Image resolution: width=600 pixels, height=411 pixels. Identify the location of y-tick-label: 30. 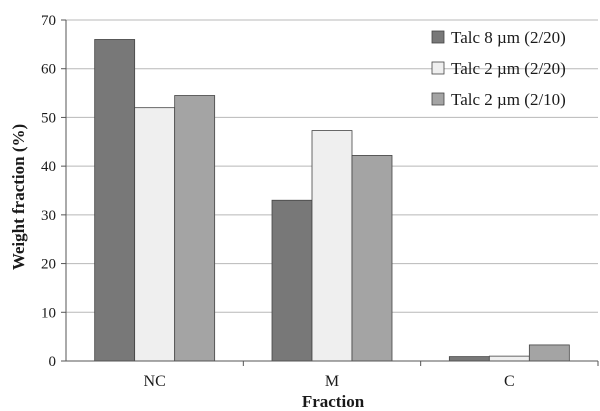
(48, 216).